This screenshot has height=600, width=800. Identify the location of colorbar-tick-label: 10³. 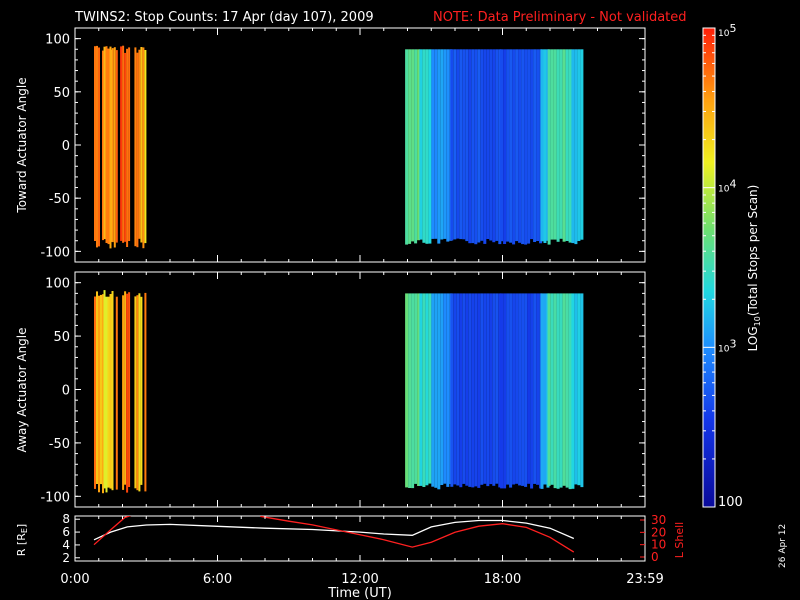
(727, 345).